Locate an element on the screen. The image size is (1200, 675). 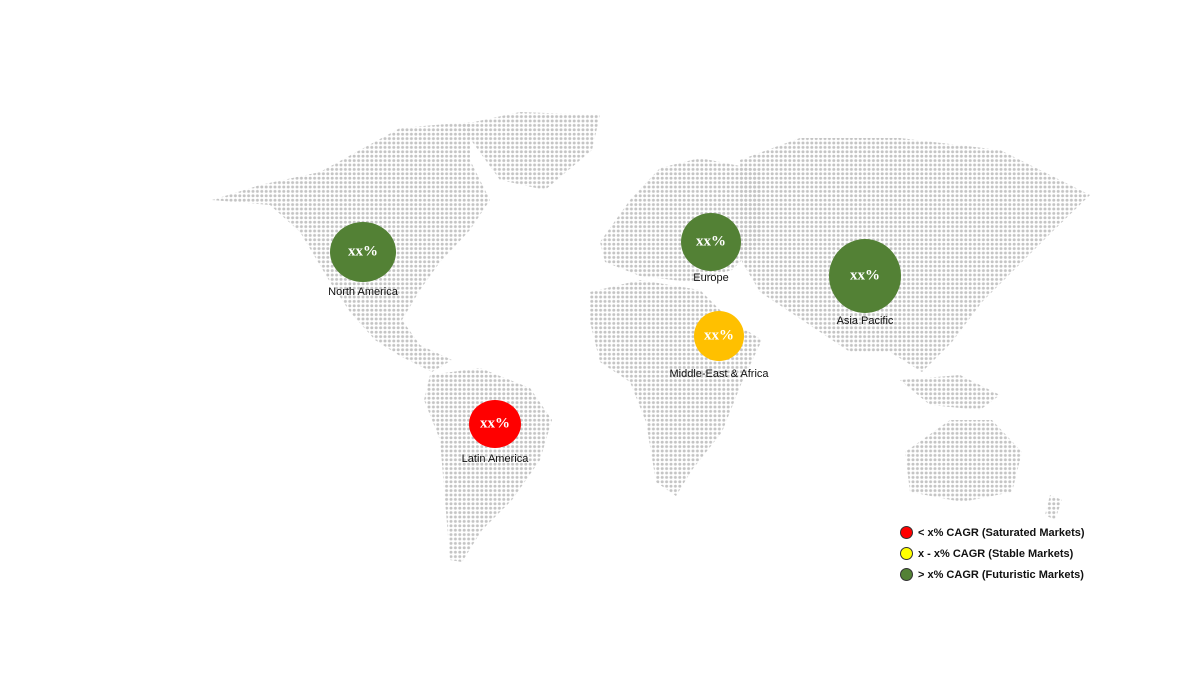
europe-land is located at coordinates (681, 220).